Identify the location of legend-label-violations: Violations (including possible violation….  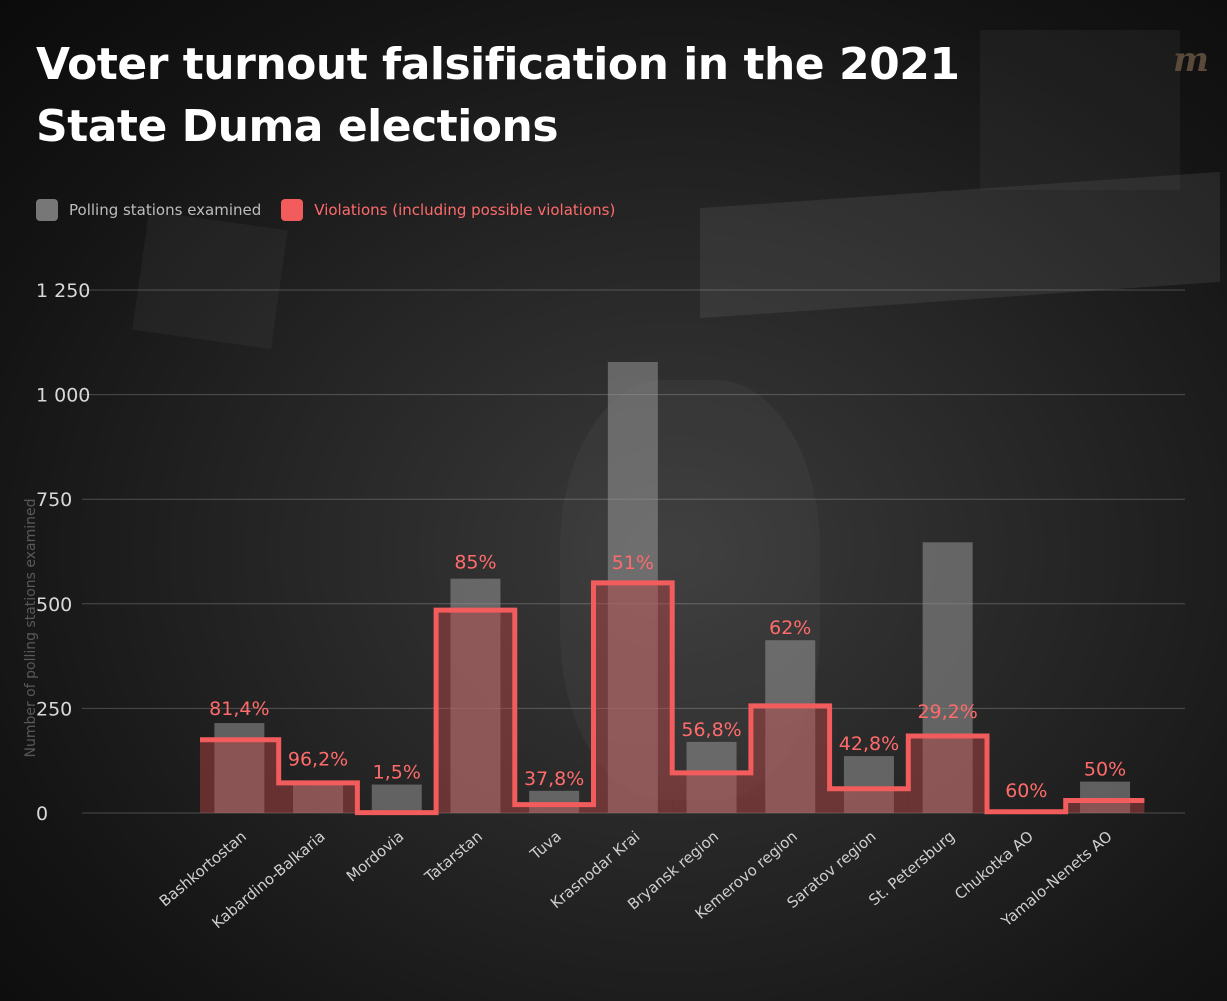
(465, 210).